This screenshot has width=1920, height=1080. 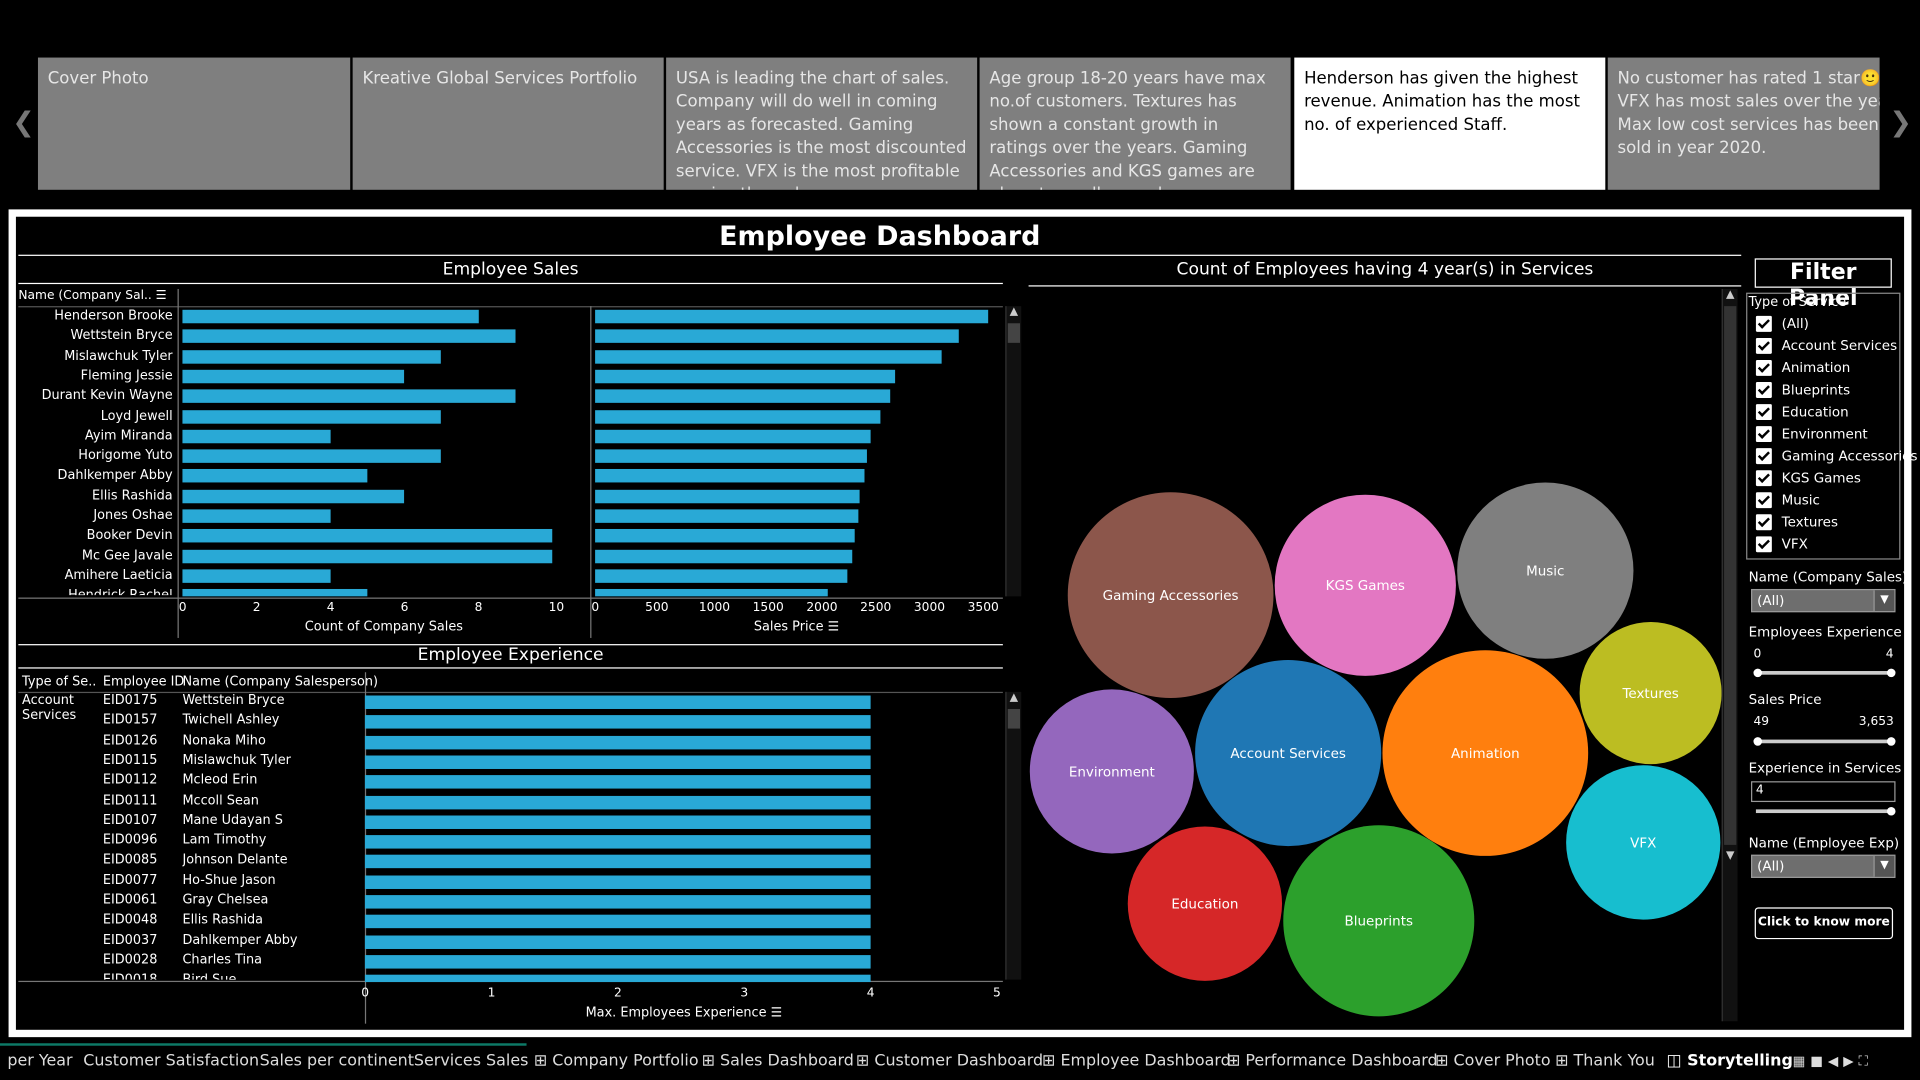 I want to click on bubble-environment: Environment, so click(x=1111, y=771).